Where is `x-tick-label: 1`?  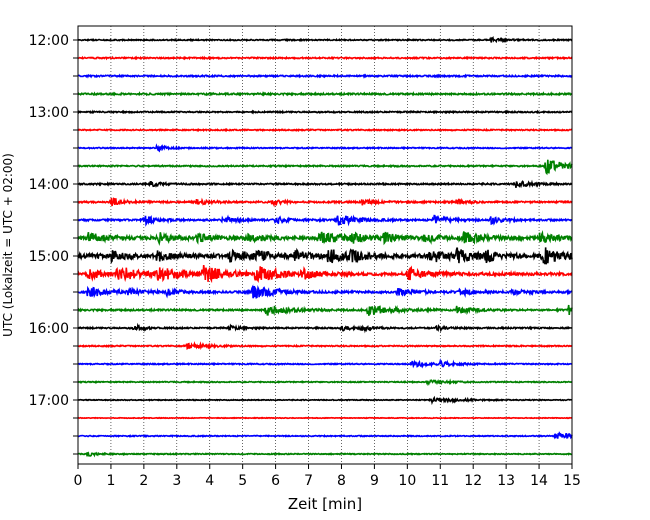
x-tick-label: 1 is located at coordinates (110, 481).